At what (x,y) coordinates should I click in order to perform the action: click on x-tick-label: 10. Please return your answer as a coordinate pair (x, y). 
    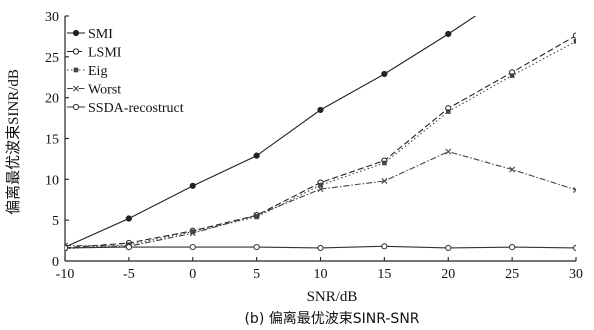
    Looking at the image, I should click on (321, 274).